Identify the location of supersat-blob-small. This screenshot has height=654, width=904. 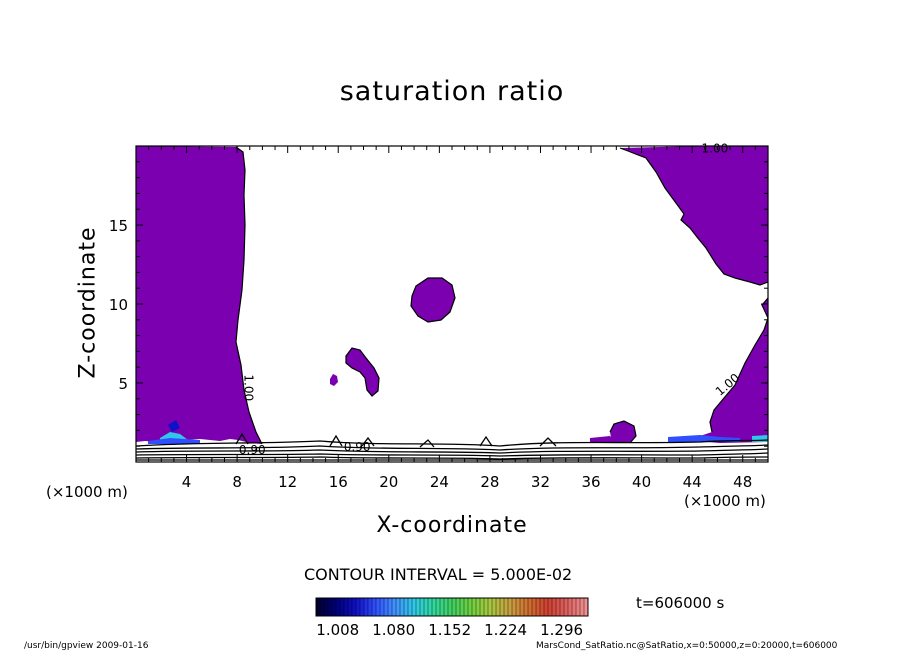
(362, 372).